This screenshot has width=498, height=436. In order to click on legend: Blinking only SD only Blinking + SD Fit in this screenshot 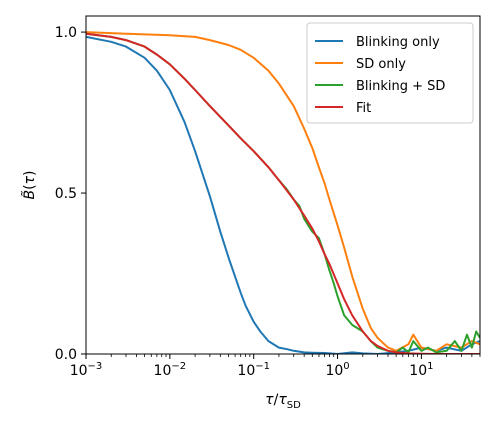, I will do `click(390, 73)`.